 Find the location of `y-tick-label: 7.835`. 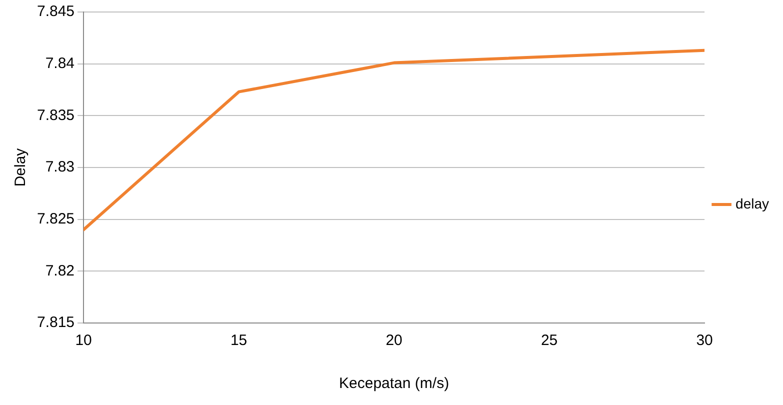

y-tick-label: 7.835 is located at coordinates (55, 115).